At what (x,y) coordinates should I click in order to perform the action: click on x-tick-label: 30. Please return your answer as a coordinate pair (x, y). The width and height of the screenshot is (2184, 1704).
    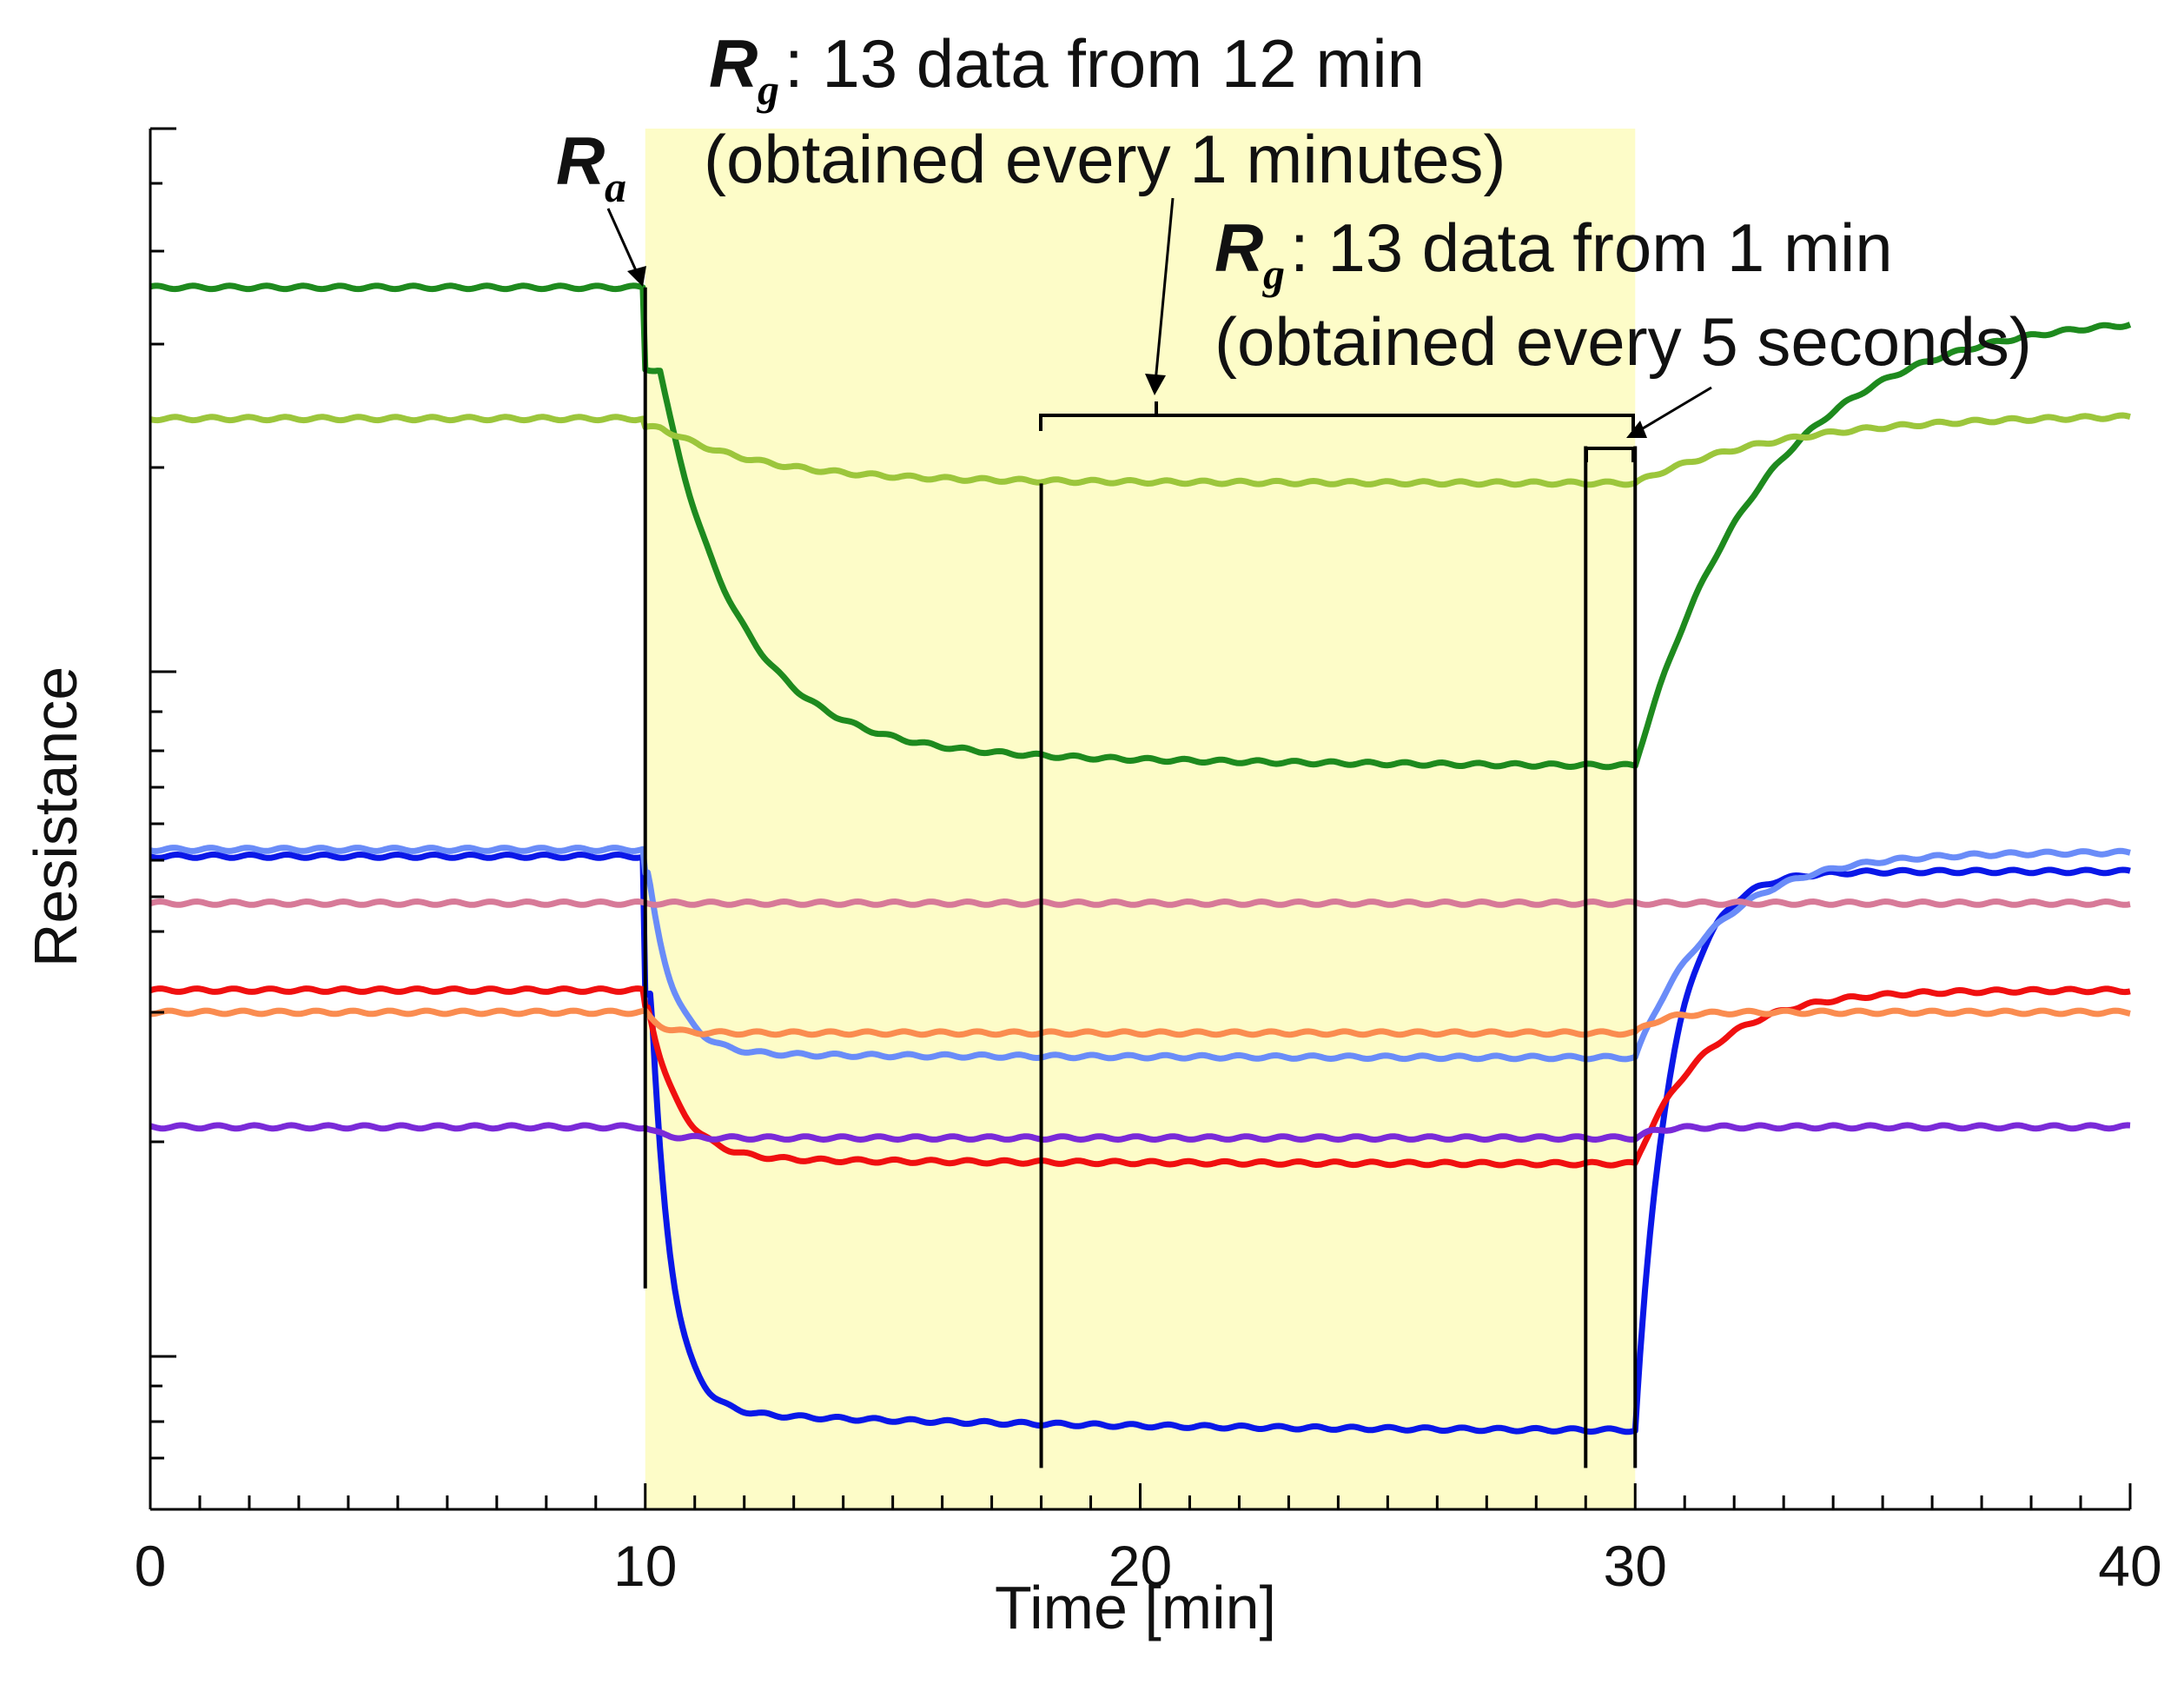
    Looking at the image, I should click on (1635, 1566).